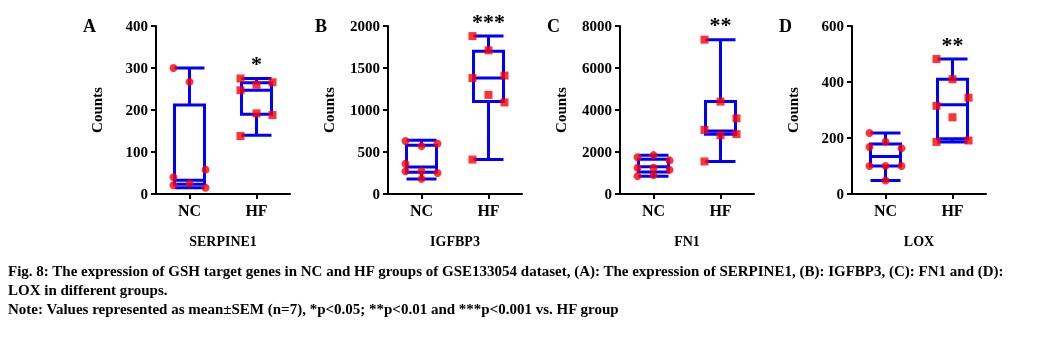  What do you see at coordinates (89, 26) in the screenshot?
I see `chart-title: A` at bounding box center [89, 26].